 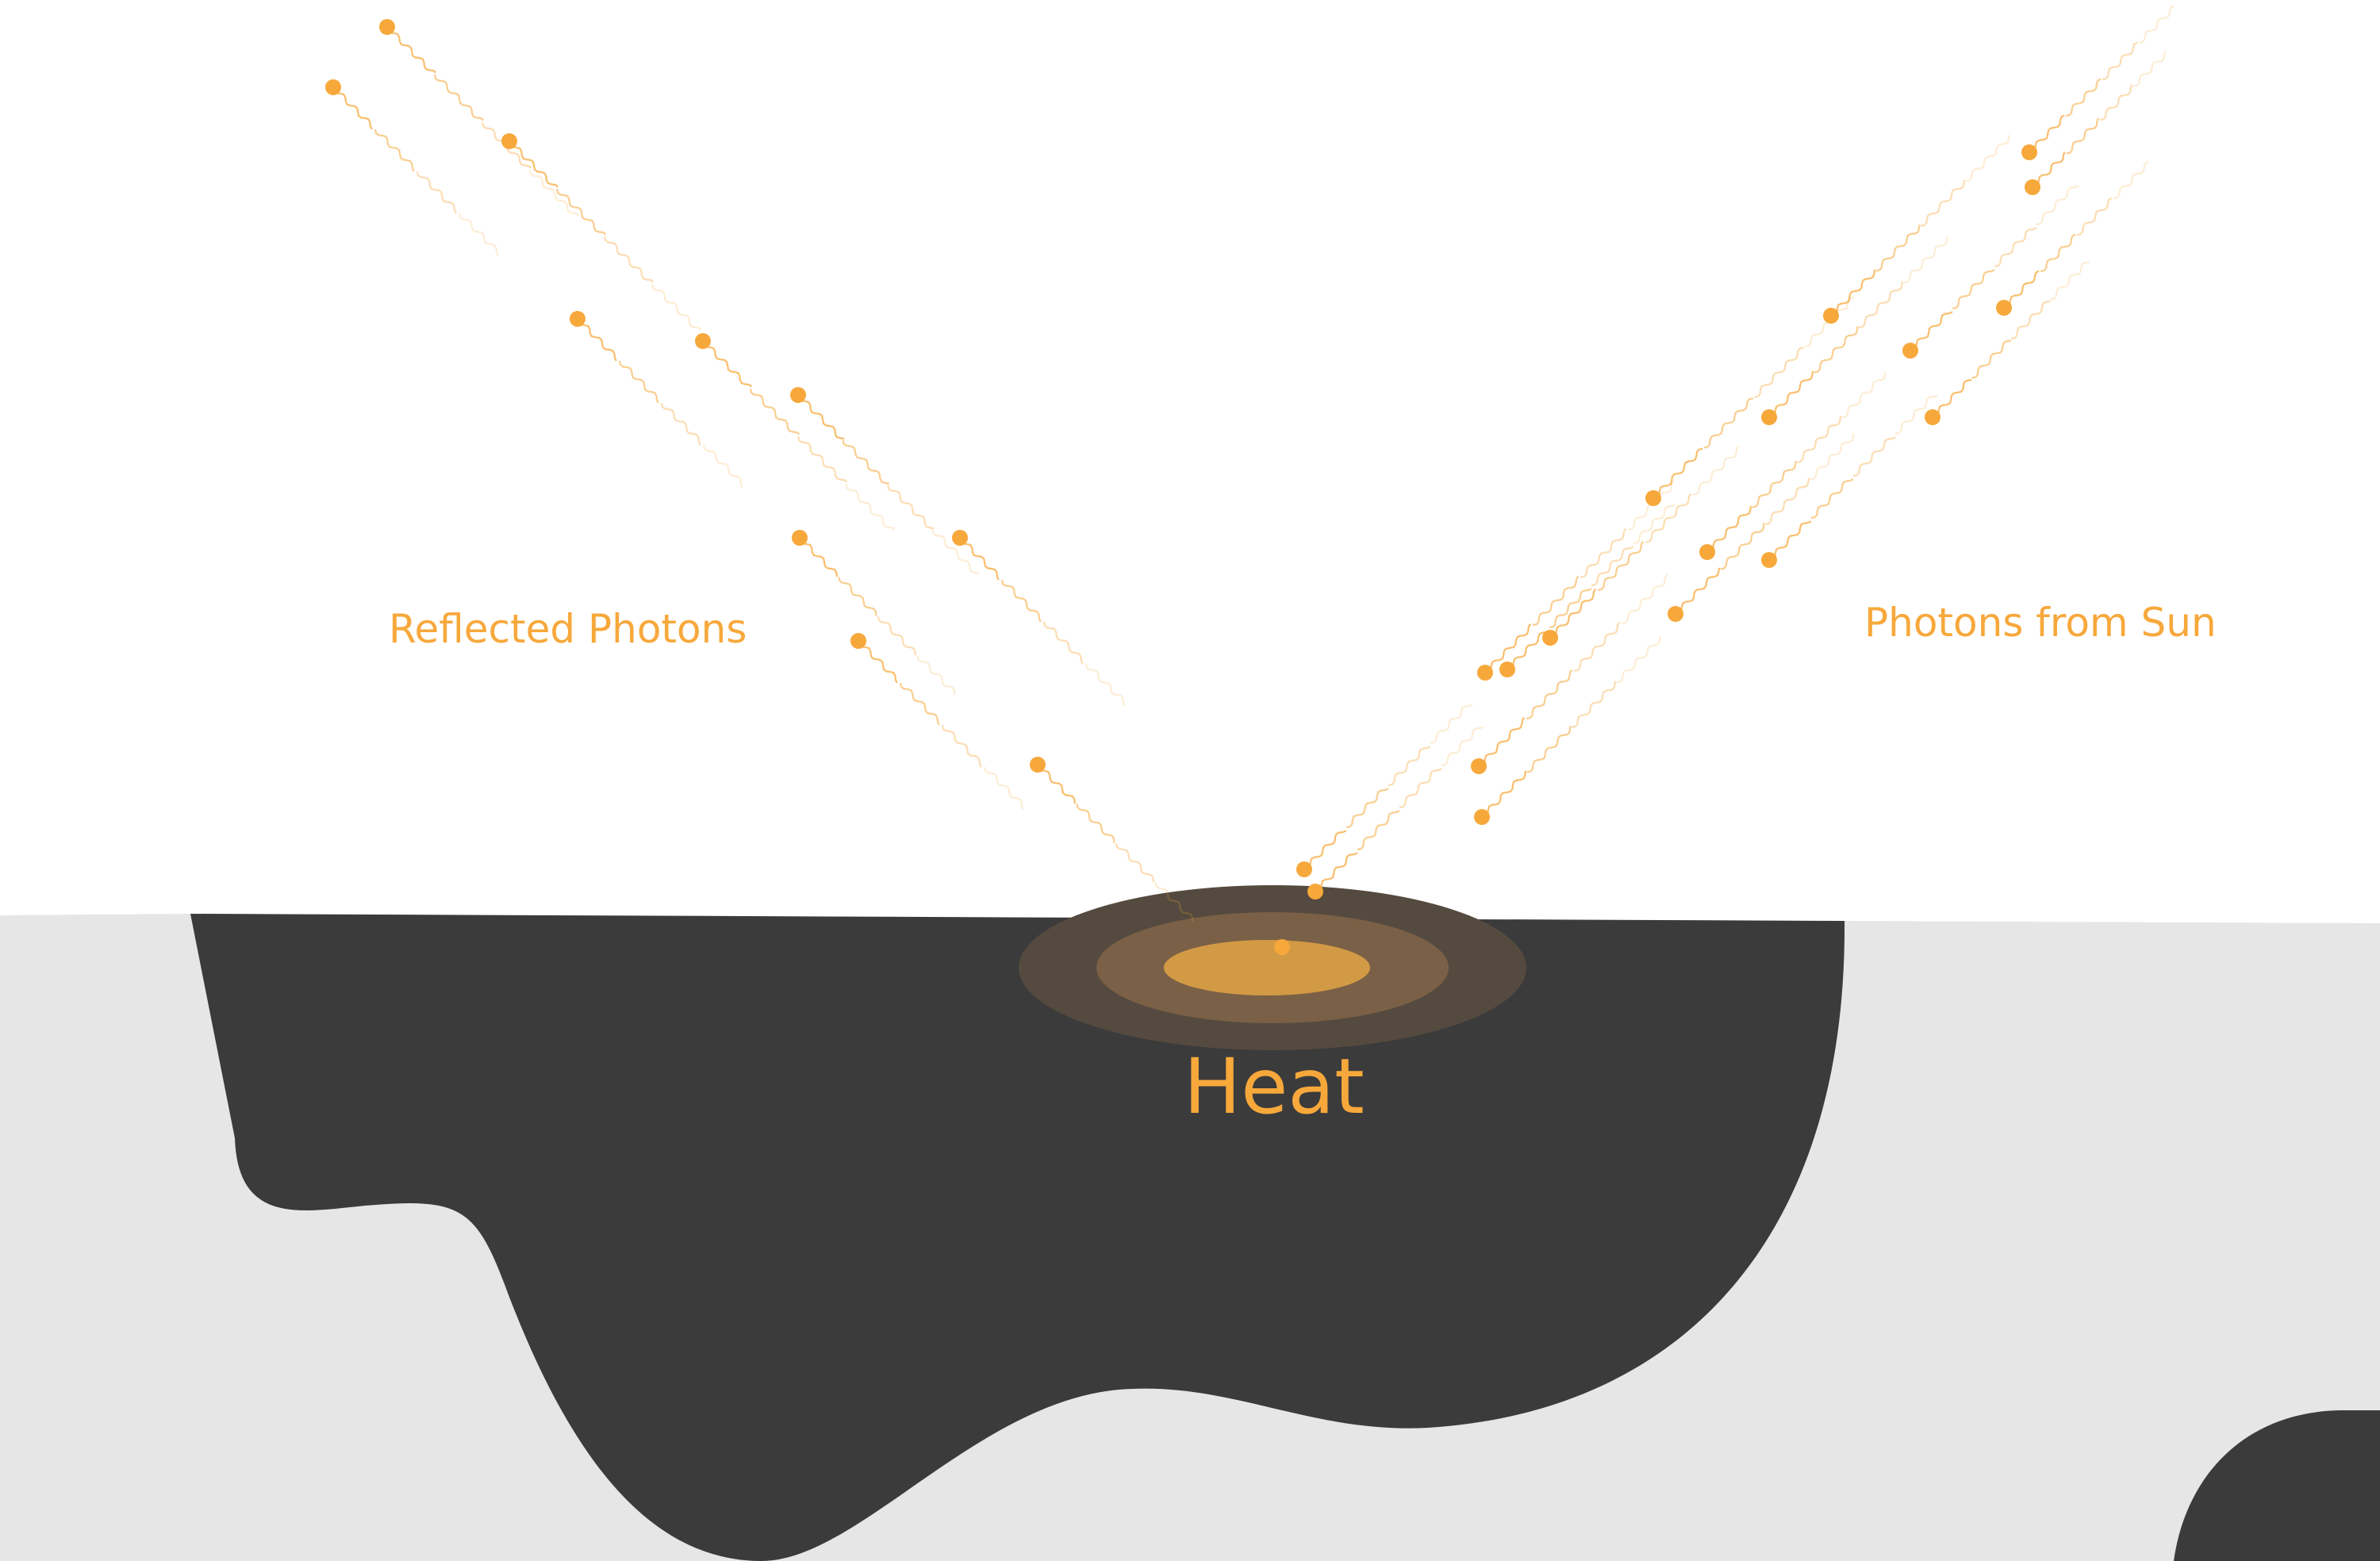 What do you see at coordinates (2277, 1485) in the screenshot?
I see `dark-blob-corner` at bounding box center [2277, 1485].